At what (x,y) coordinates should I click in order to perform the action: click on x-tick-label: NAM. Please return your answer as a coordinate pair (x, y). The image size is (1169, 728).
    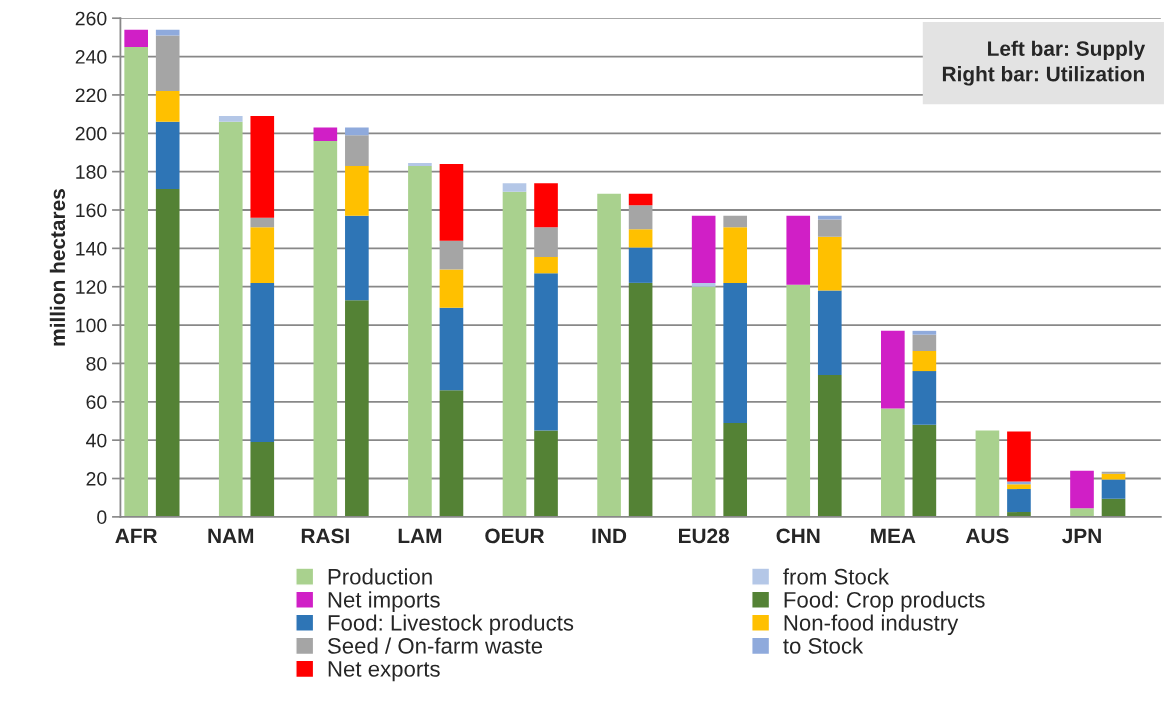
    Looking at the image, I should click on (231, 536).